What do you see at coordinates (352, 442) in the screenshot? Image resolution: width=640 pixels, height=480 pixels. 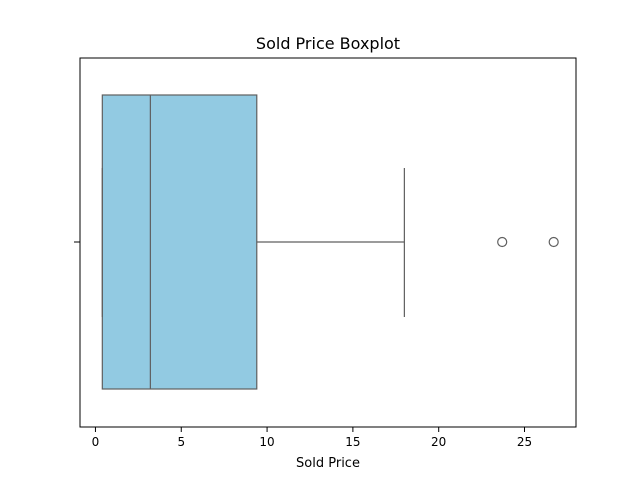 I see `x-tick-label: 15` at bounding box center [352, 442].